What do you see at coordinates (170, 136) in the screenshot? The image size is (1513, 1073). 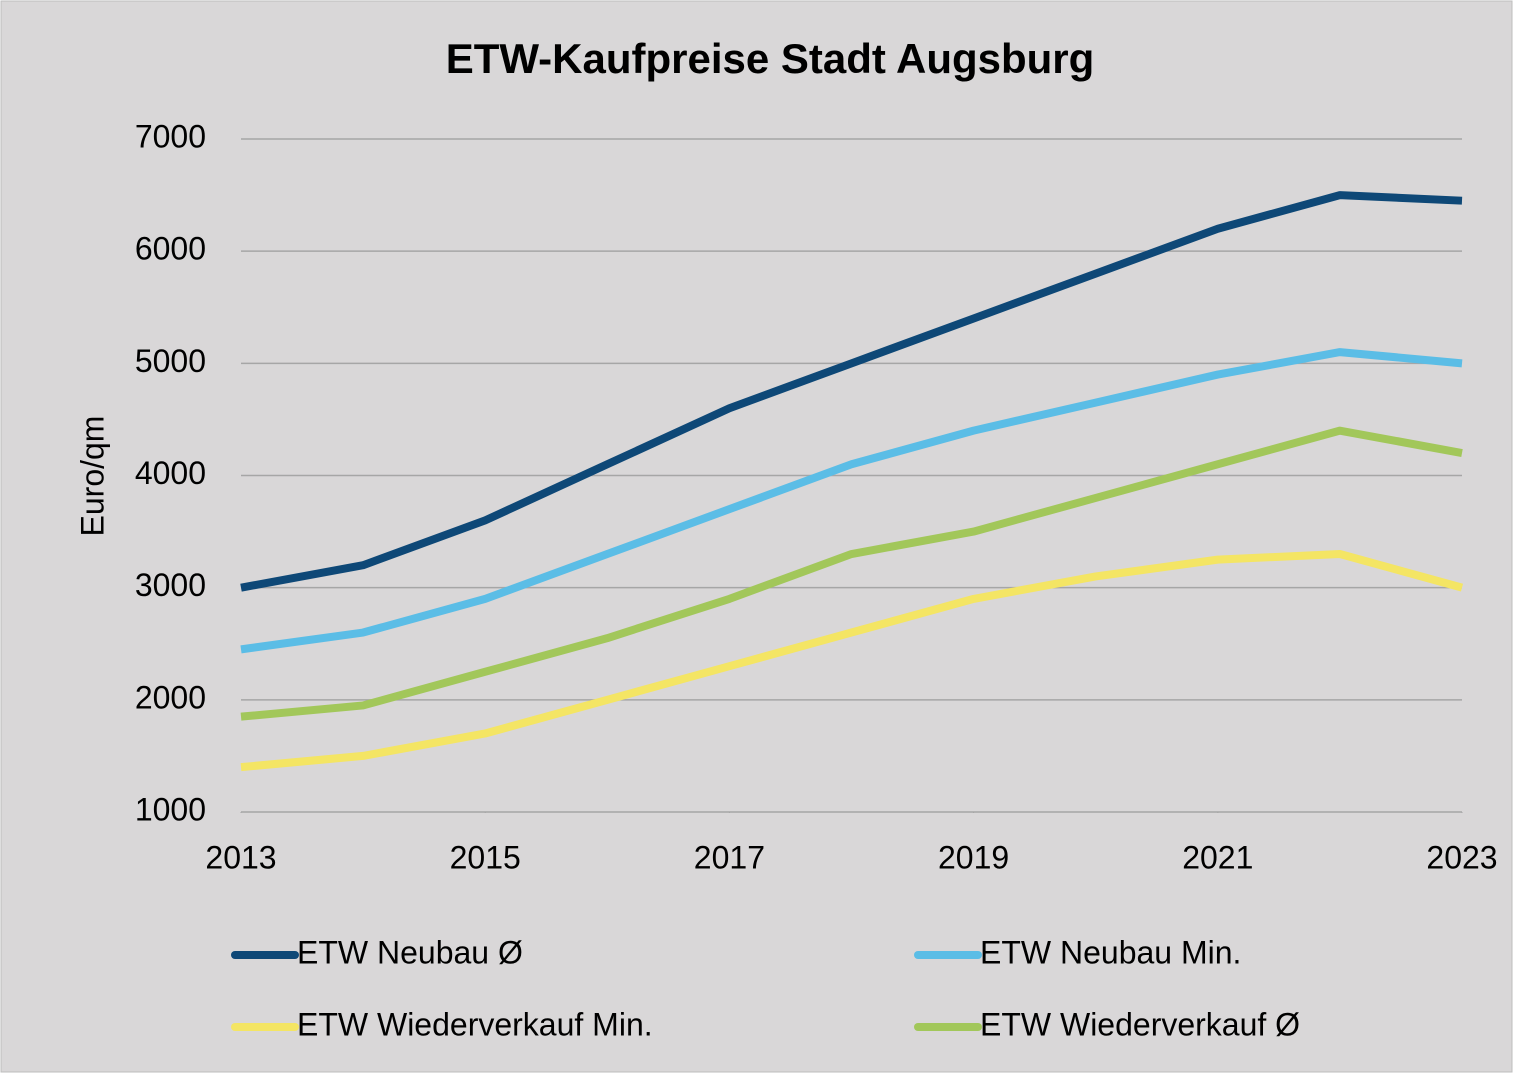 I see `y-tick-label: 7000` at bounding box center [170, 136].